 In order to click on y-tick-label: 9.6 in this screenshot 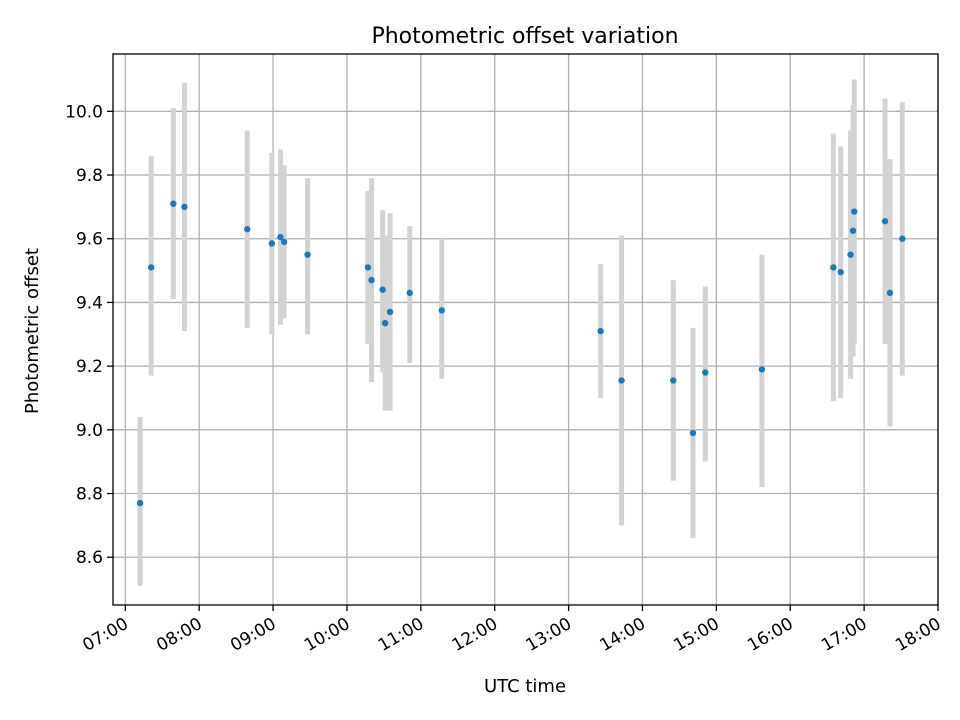, I will do `click(89, 240)`.